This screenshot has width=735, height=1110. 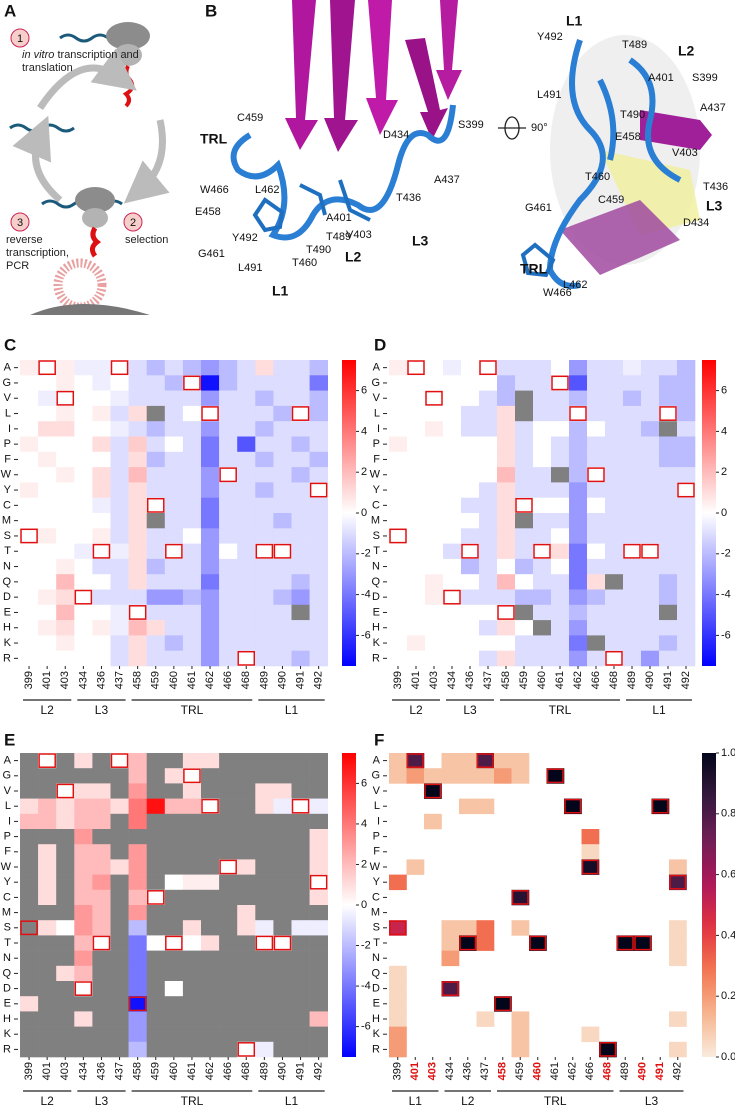 I want to click on residue-label: L462, so click(x=575, y=285).